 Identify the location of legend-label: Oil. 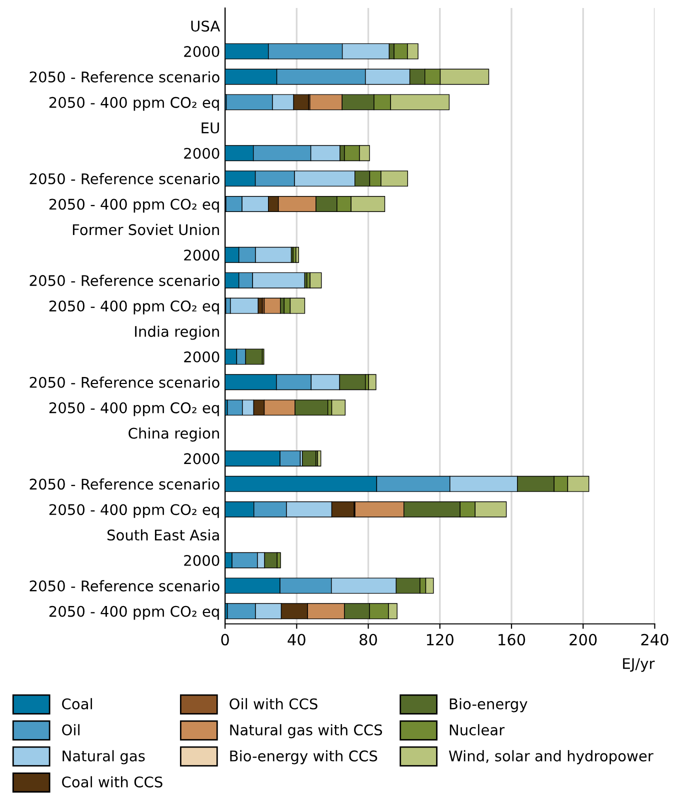
(71, 730).